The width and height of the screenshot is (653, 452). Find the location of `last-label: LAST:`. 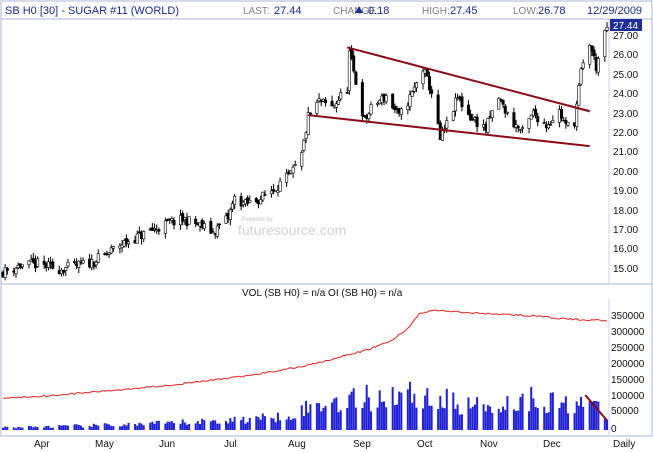

last-label: LAST: is located at coordinates (256, 11).